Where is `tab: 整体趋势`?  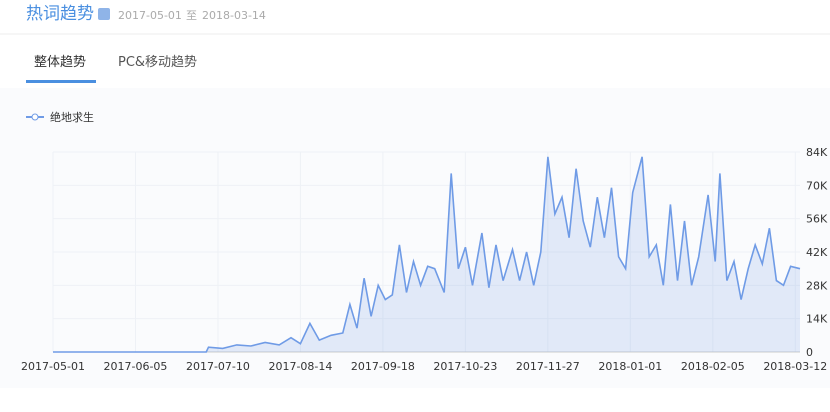
tab: 整体趋势 is located at coordinates (60, 62).